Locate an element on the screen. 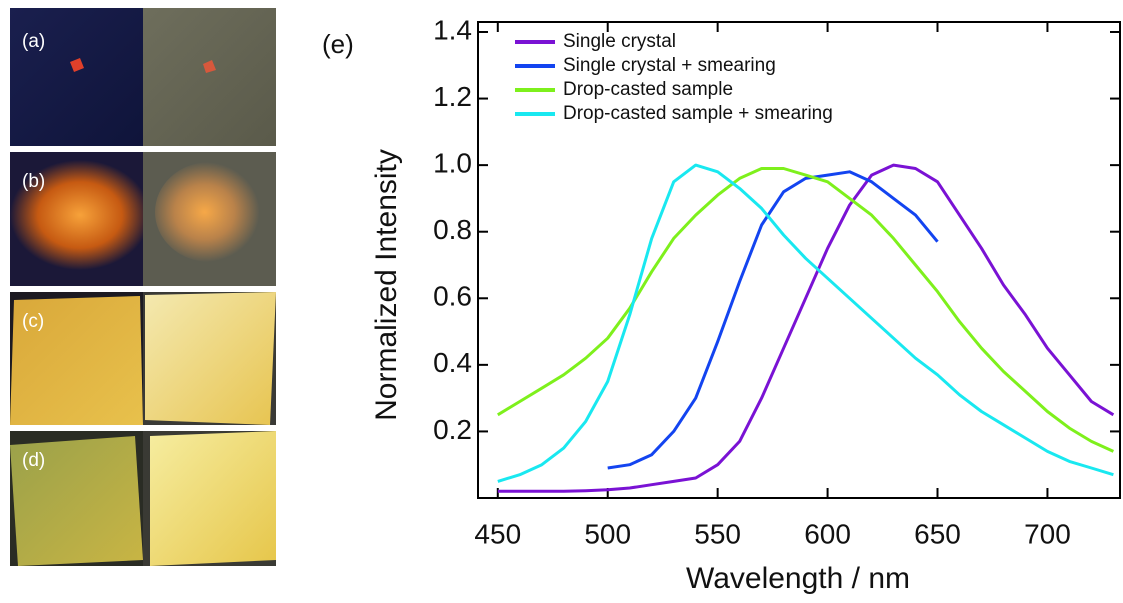 Image resolution: width=1123 pixels, height=603 pixels. x-tick-label: 650 is located at coordinates (937, 533).